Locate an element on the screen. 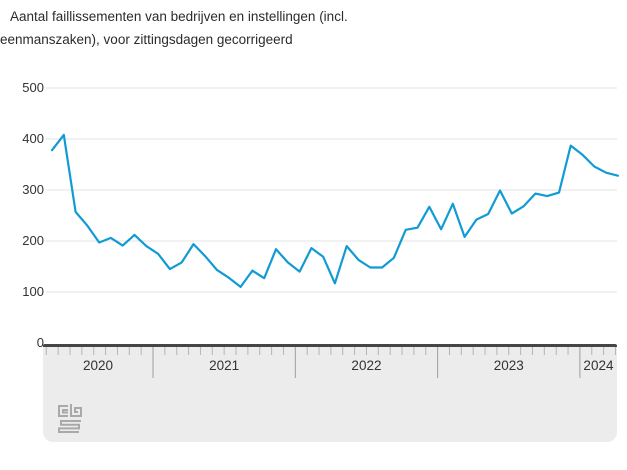  cbs-logo-icon is located at coordinates (70, 418).